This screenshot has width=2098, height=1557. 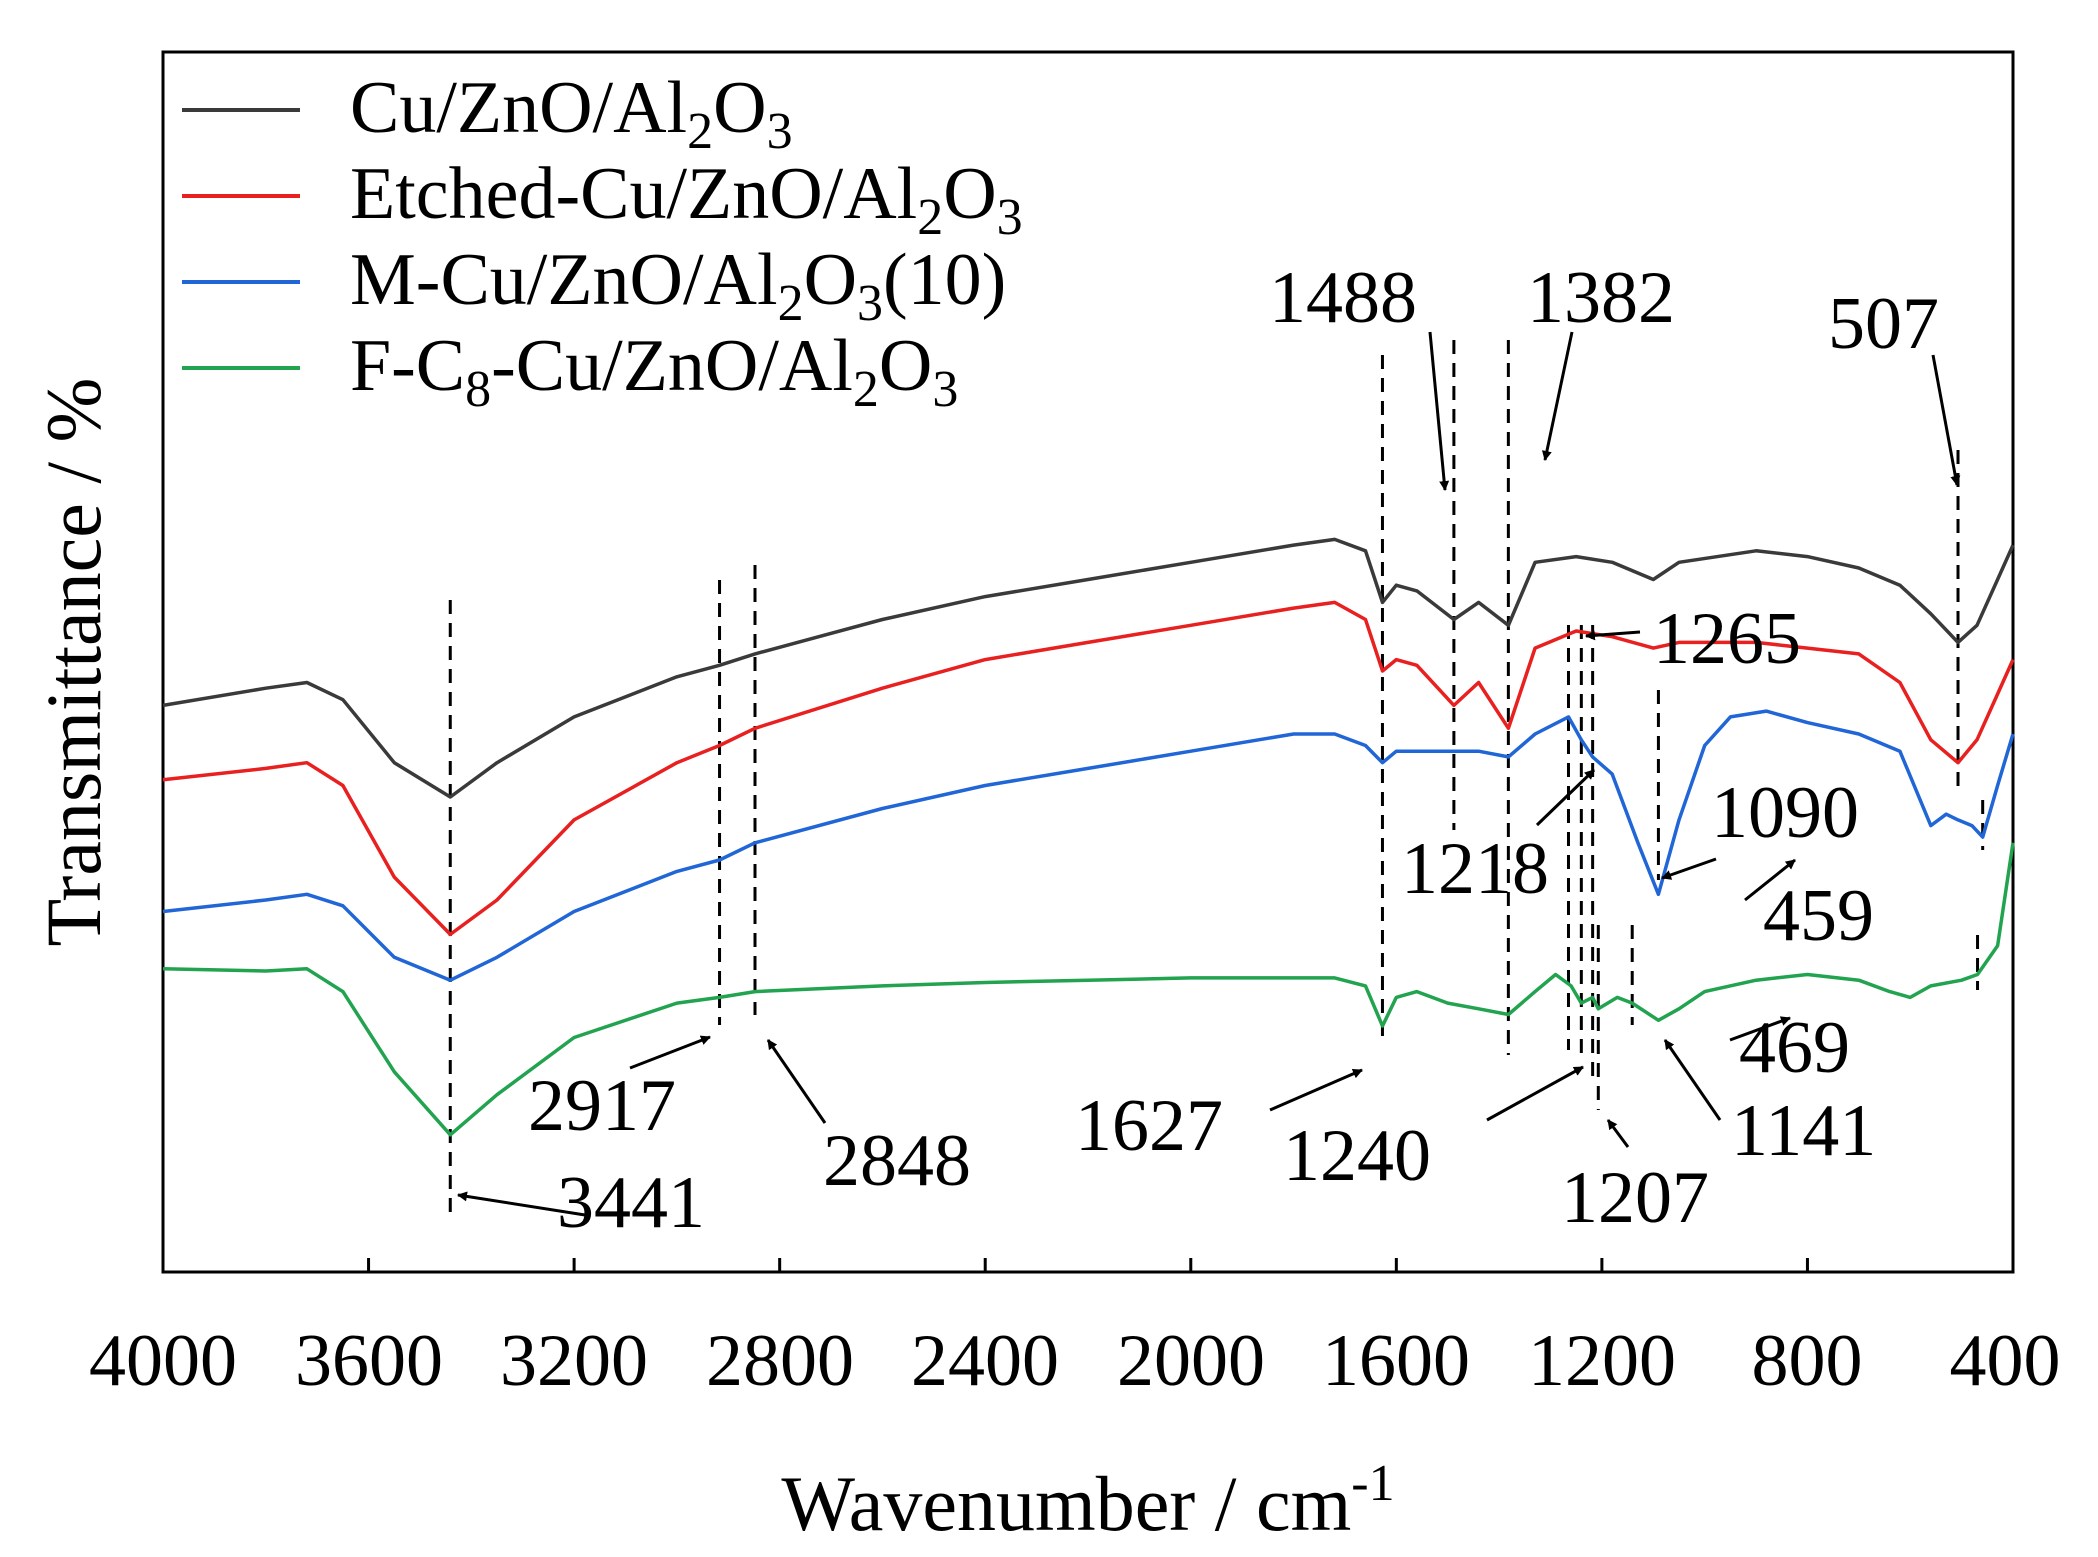 I want to click on x-tick-label: 2800, so click(x=780, y=1361).